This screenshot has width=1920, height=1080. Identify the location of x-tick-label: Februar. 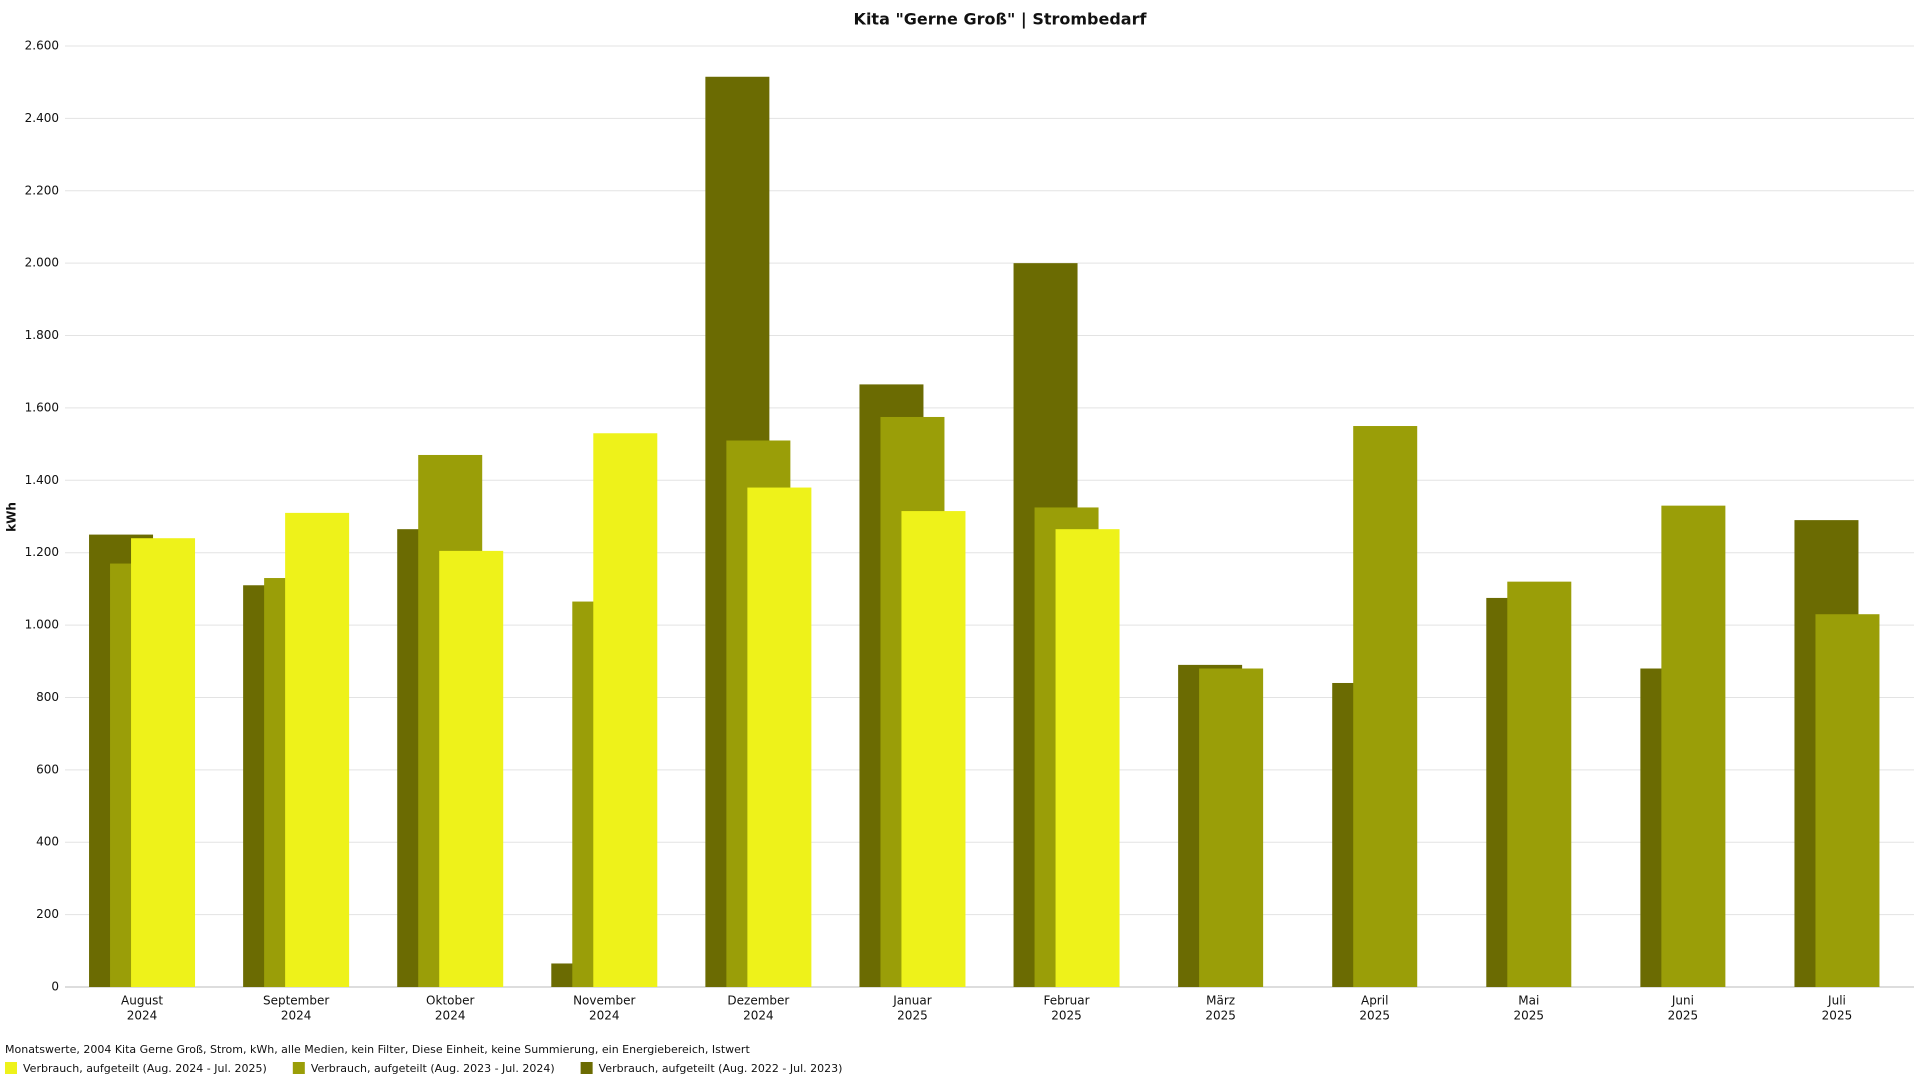
(1067, 1001).